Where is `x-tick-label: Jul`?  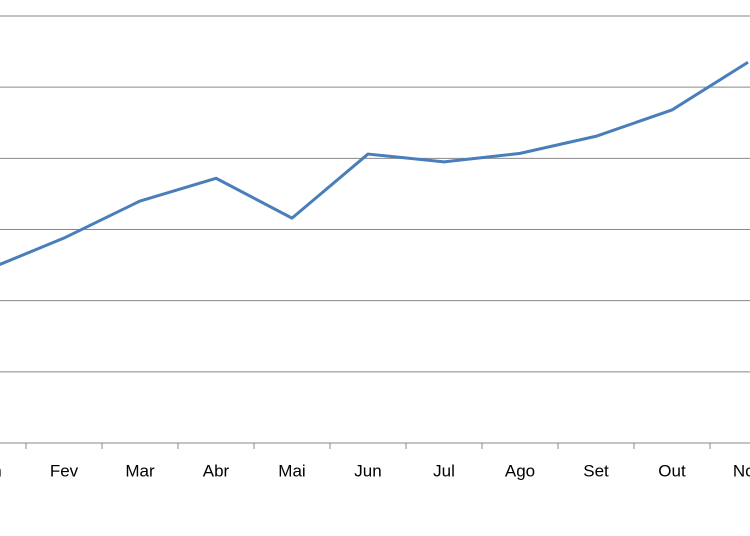
x-tick-label: Jul is located at coordinates (444, 470).